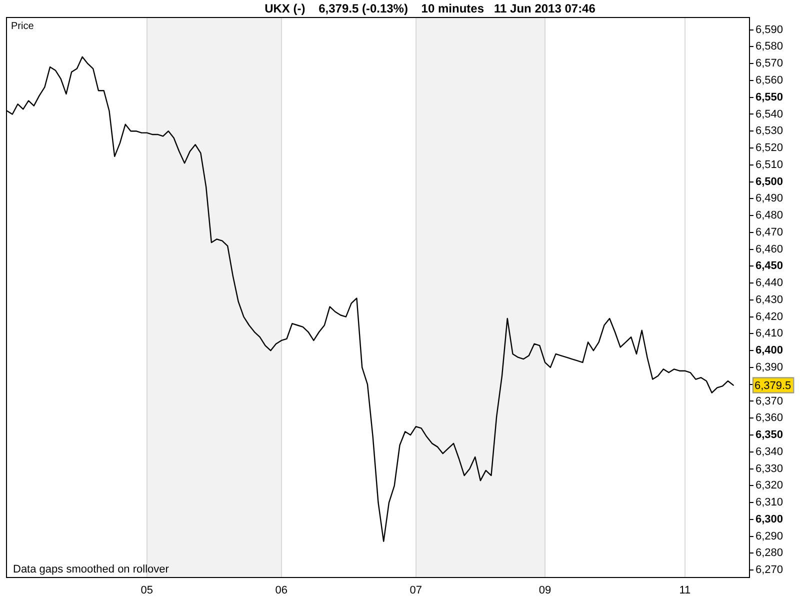 Image resolution: width=800 pixels, height=600 pixels. What do you see at coordinates (769, 502) in the screenshot?
I see `y-tick-label: 6,310` at bounding box center [769, 502].